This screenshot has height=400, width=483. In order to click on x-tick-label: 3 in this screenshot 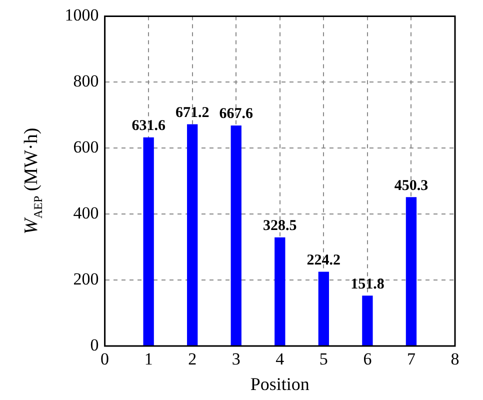, I will do `click(236, 359)`.